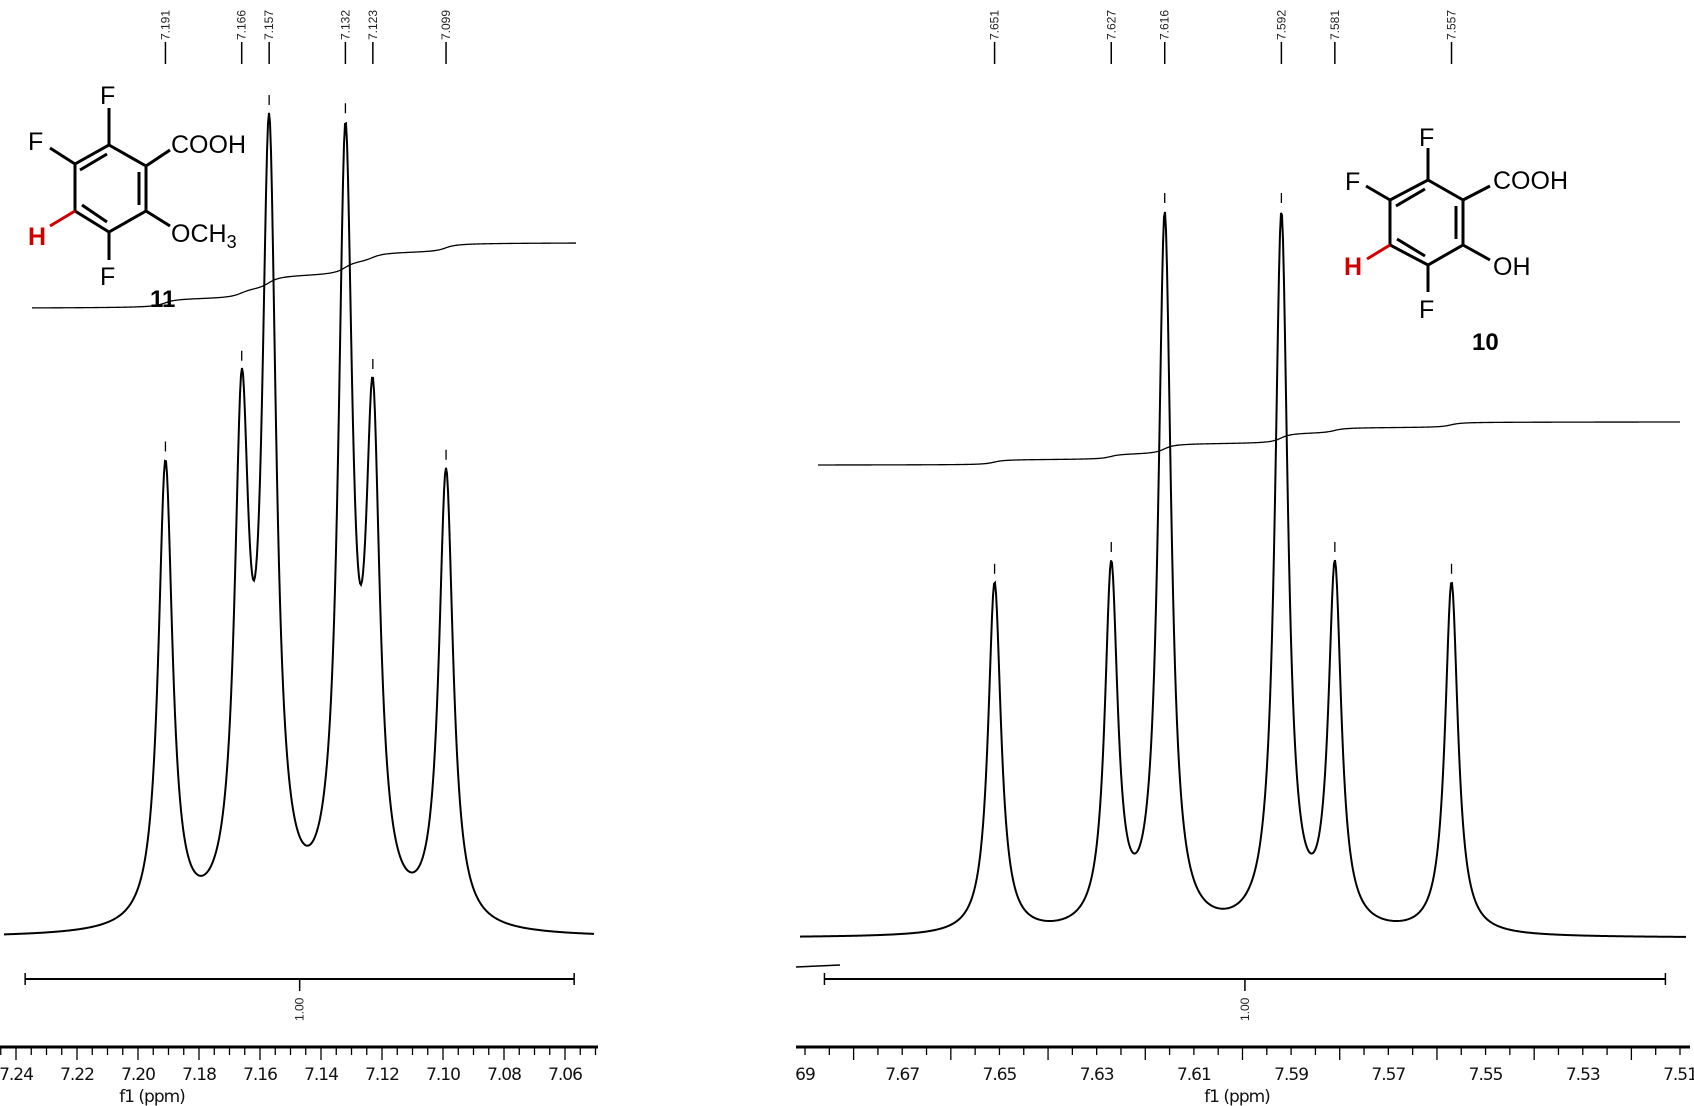  What do you see at coordinates (345, 25) in the screenshot?
I see `peak-label: 7.132` at bounding box center [345, 25].